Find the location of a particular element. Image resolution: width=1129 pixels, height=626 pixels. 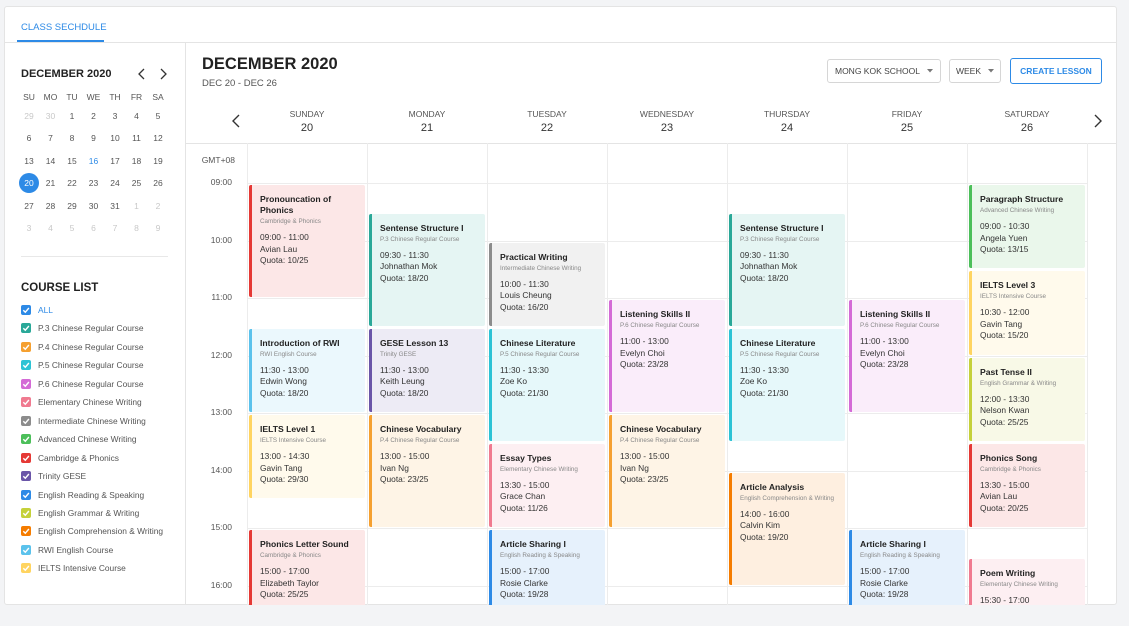

calendar-day: 22 is located at coordinates (72, 183).